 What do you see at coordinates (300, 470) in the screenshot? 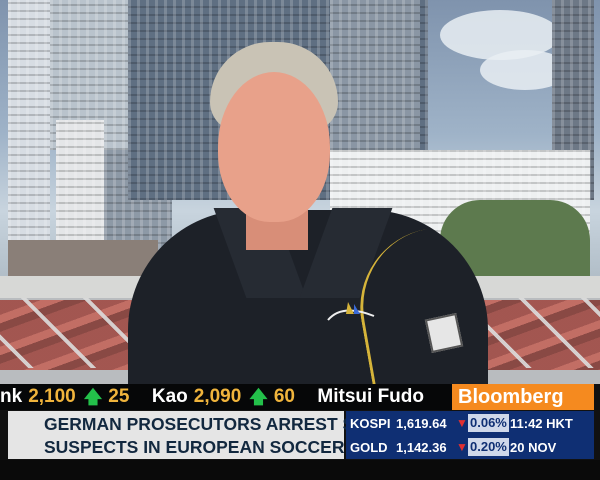
I see `screen-border` at bounding box center [300, 470].